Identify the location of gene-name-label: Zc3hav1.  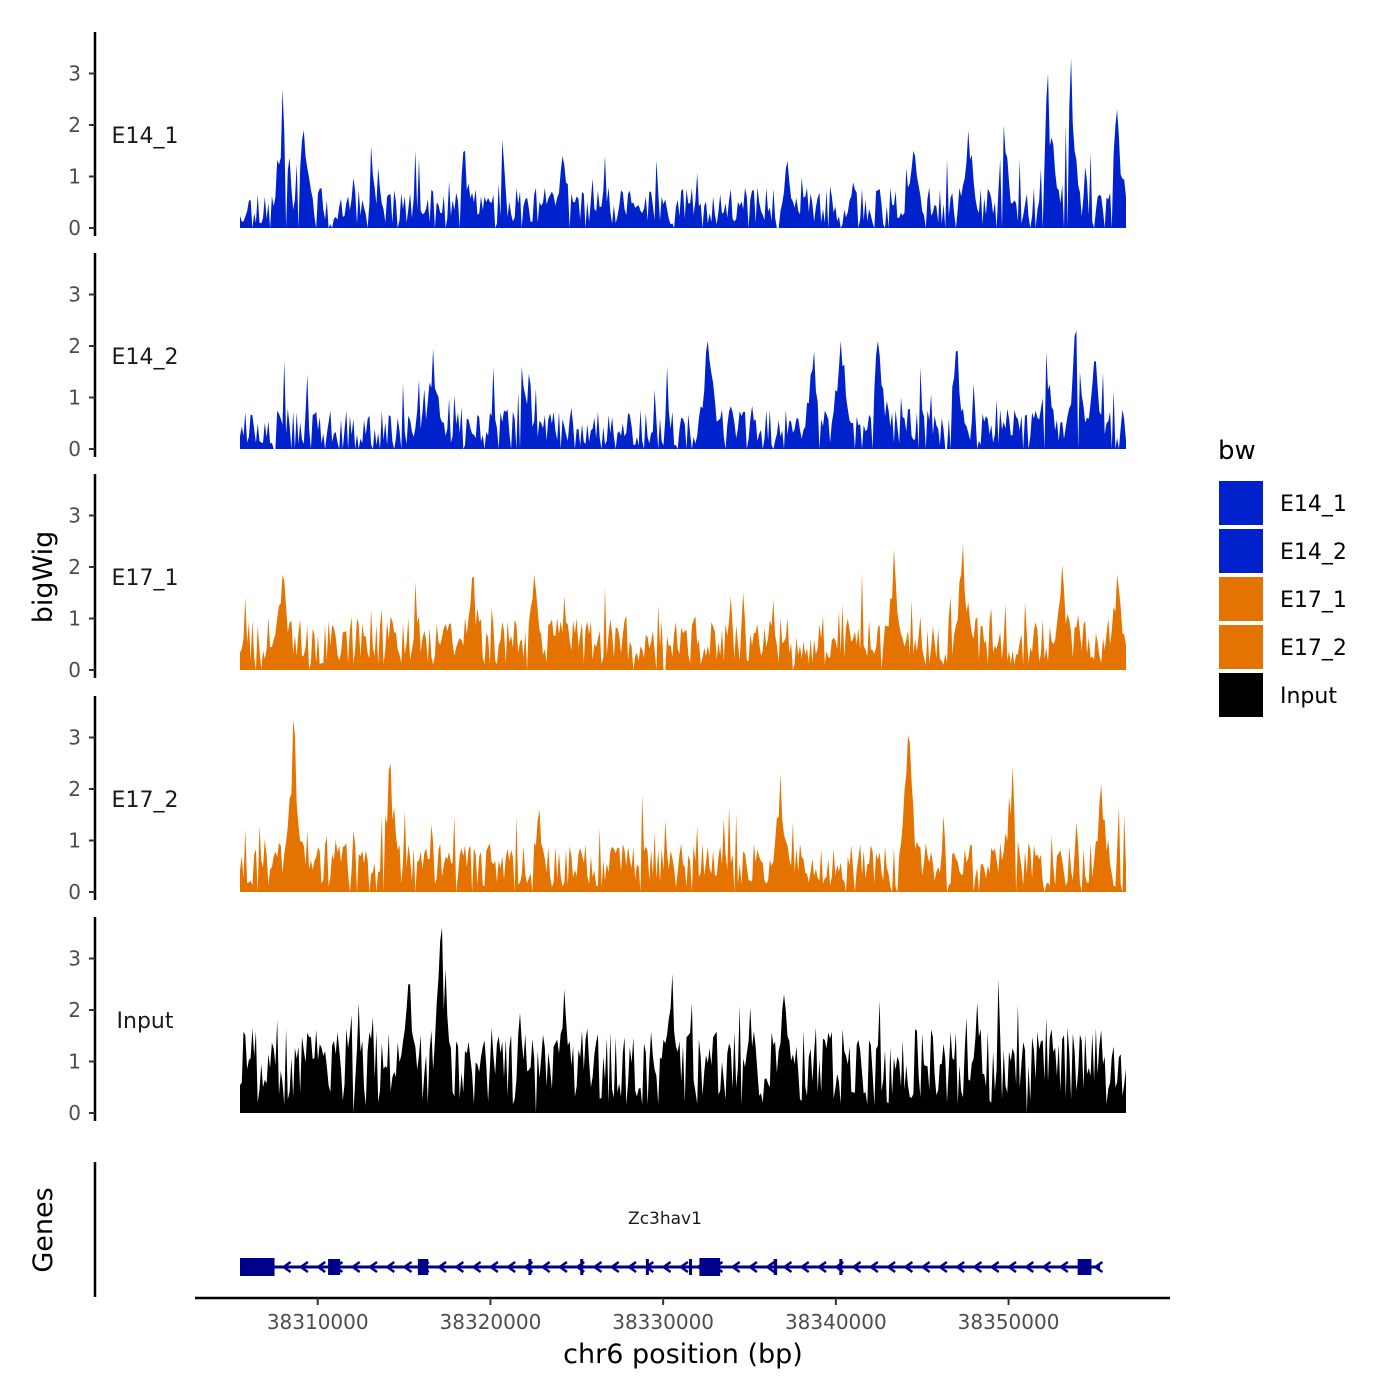
(665, 1219).